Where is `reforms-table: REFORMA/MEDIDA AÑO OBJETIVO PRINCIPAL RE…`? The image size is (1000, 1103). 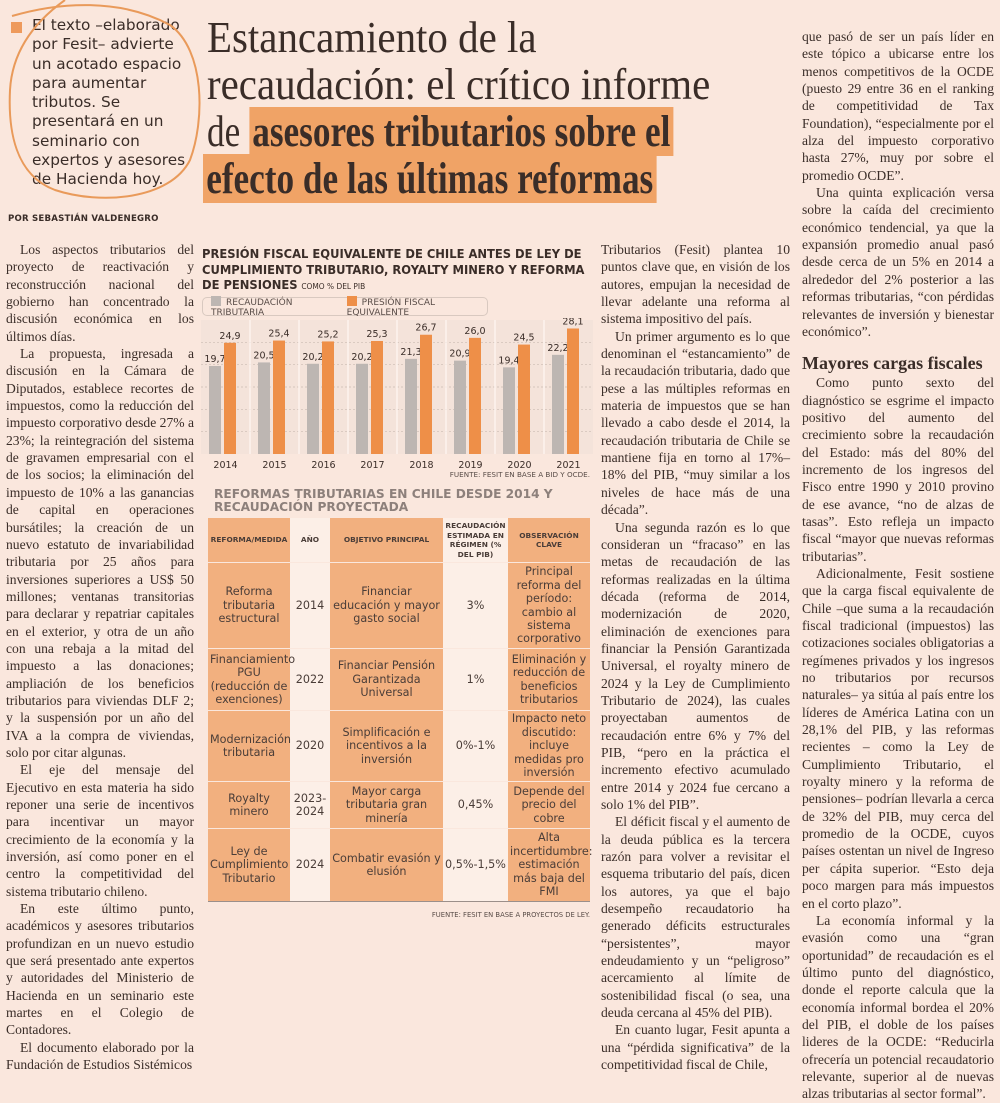
reforms-table: REFORMA/MEDIDA AÑO OBJETIVO PRINCIPAL RE… is located at coordinates (400, 710).